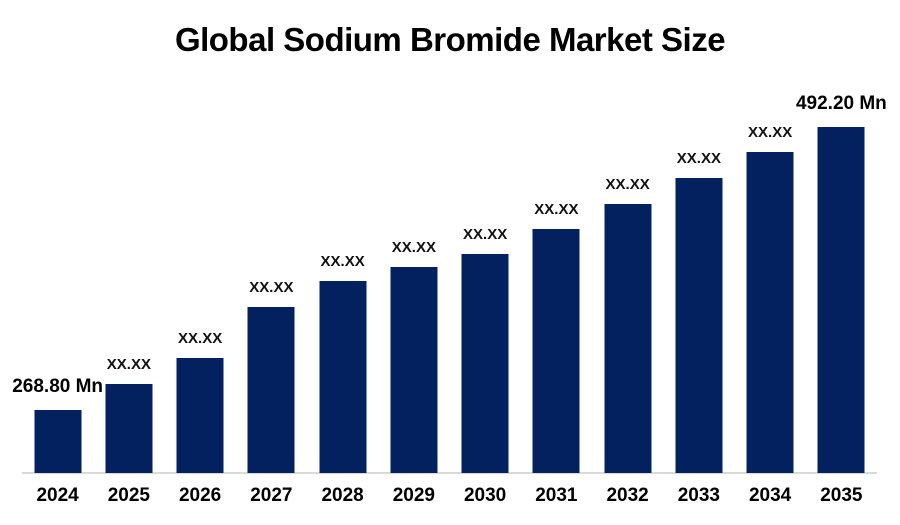 The width and height of the screenshot is (900, 525). I want to click on bar-group-2029: XX.XX 2029, so click(413, 252).